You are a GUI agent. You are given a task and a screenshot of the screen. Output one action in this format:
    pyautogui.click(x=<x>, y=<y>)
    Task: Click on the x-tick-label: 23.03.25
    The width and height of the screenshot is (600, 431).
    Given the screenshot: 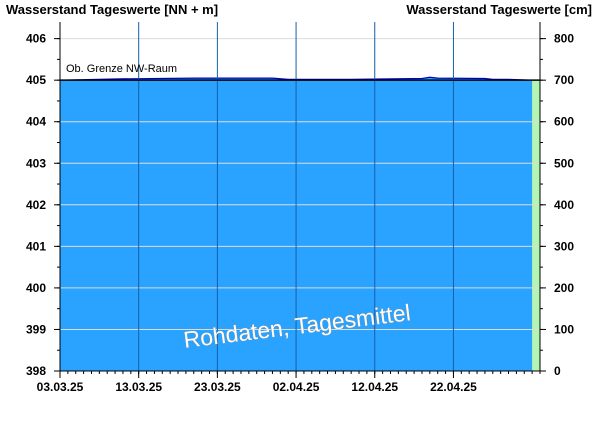 What is the action you would take?
    pyautogui.click(x=217, y=387)
    